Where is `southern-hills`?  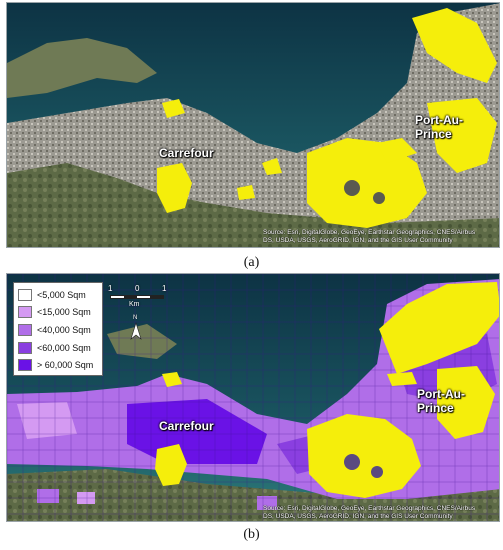
southern-hills is located at coordinates (253, 205).